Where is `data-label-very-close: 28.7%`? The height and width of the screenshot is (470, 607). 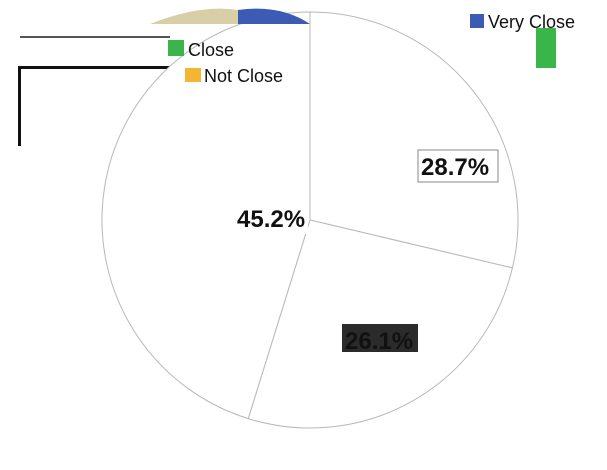 data-label-very-close: 28.7% is located at coordinates (455, 167).